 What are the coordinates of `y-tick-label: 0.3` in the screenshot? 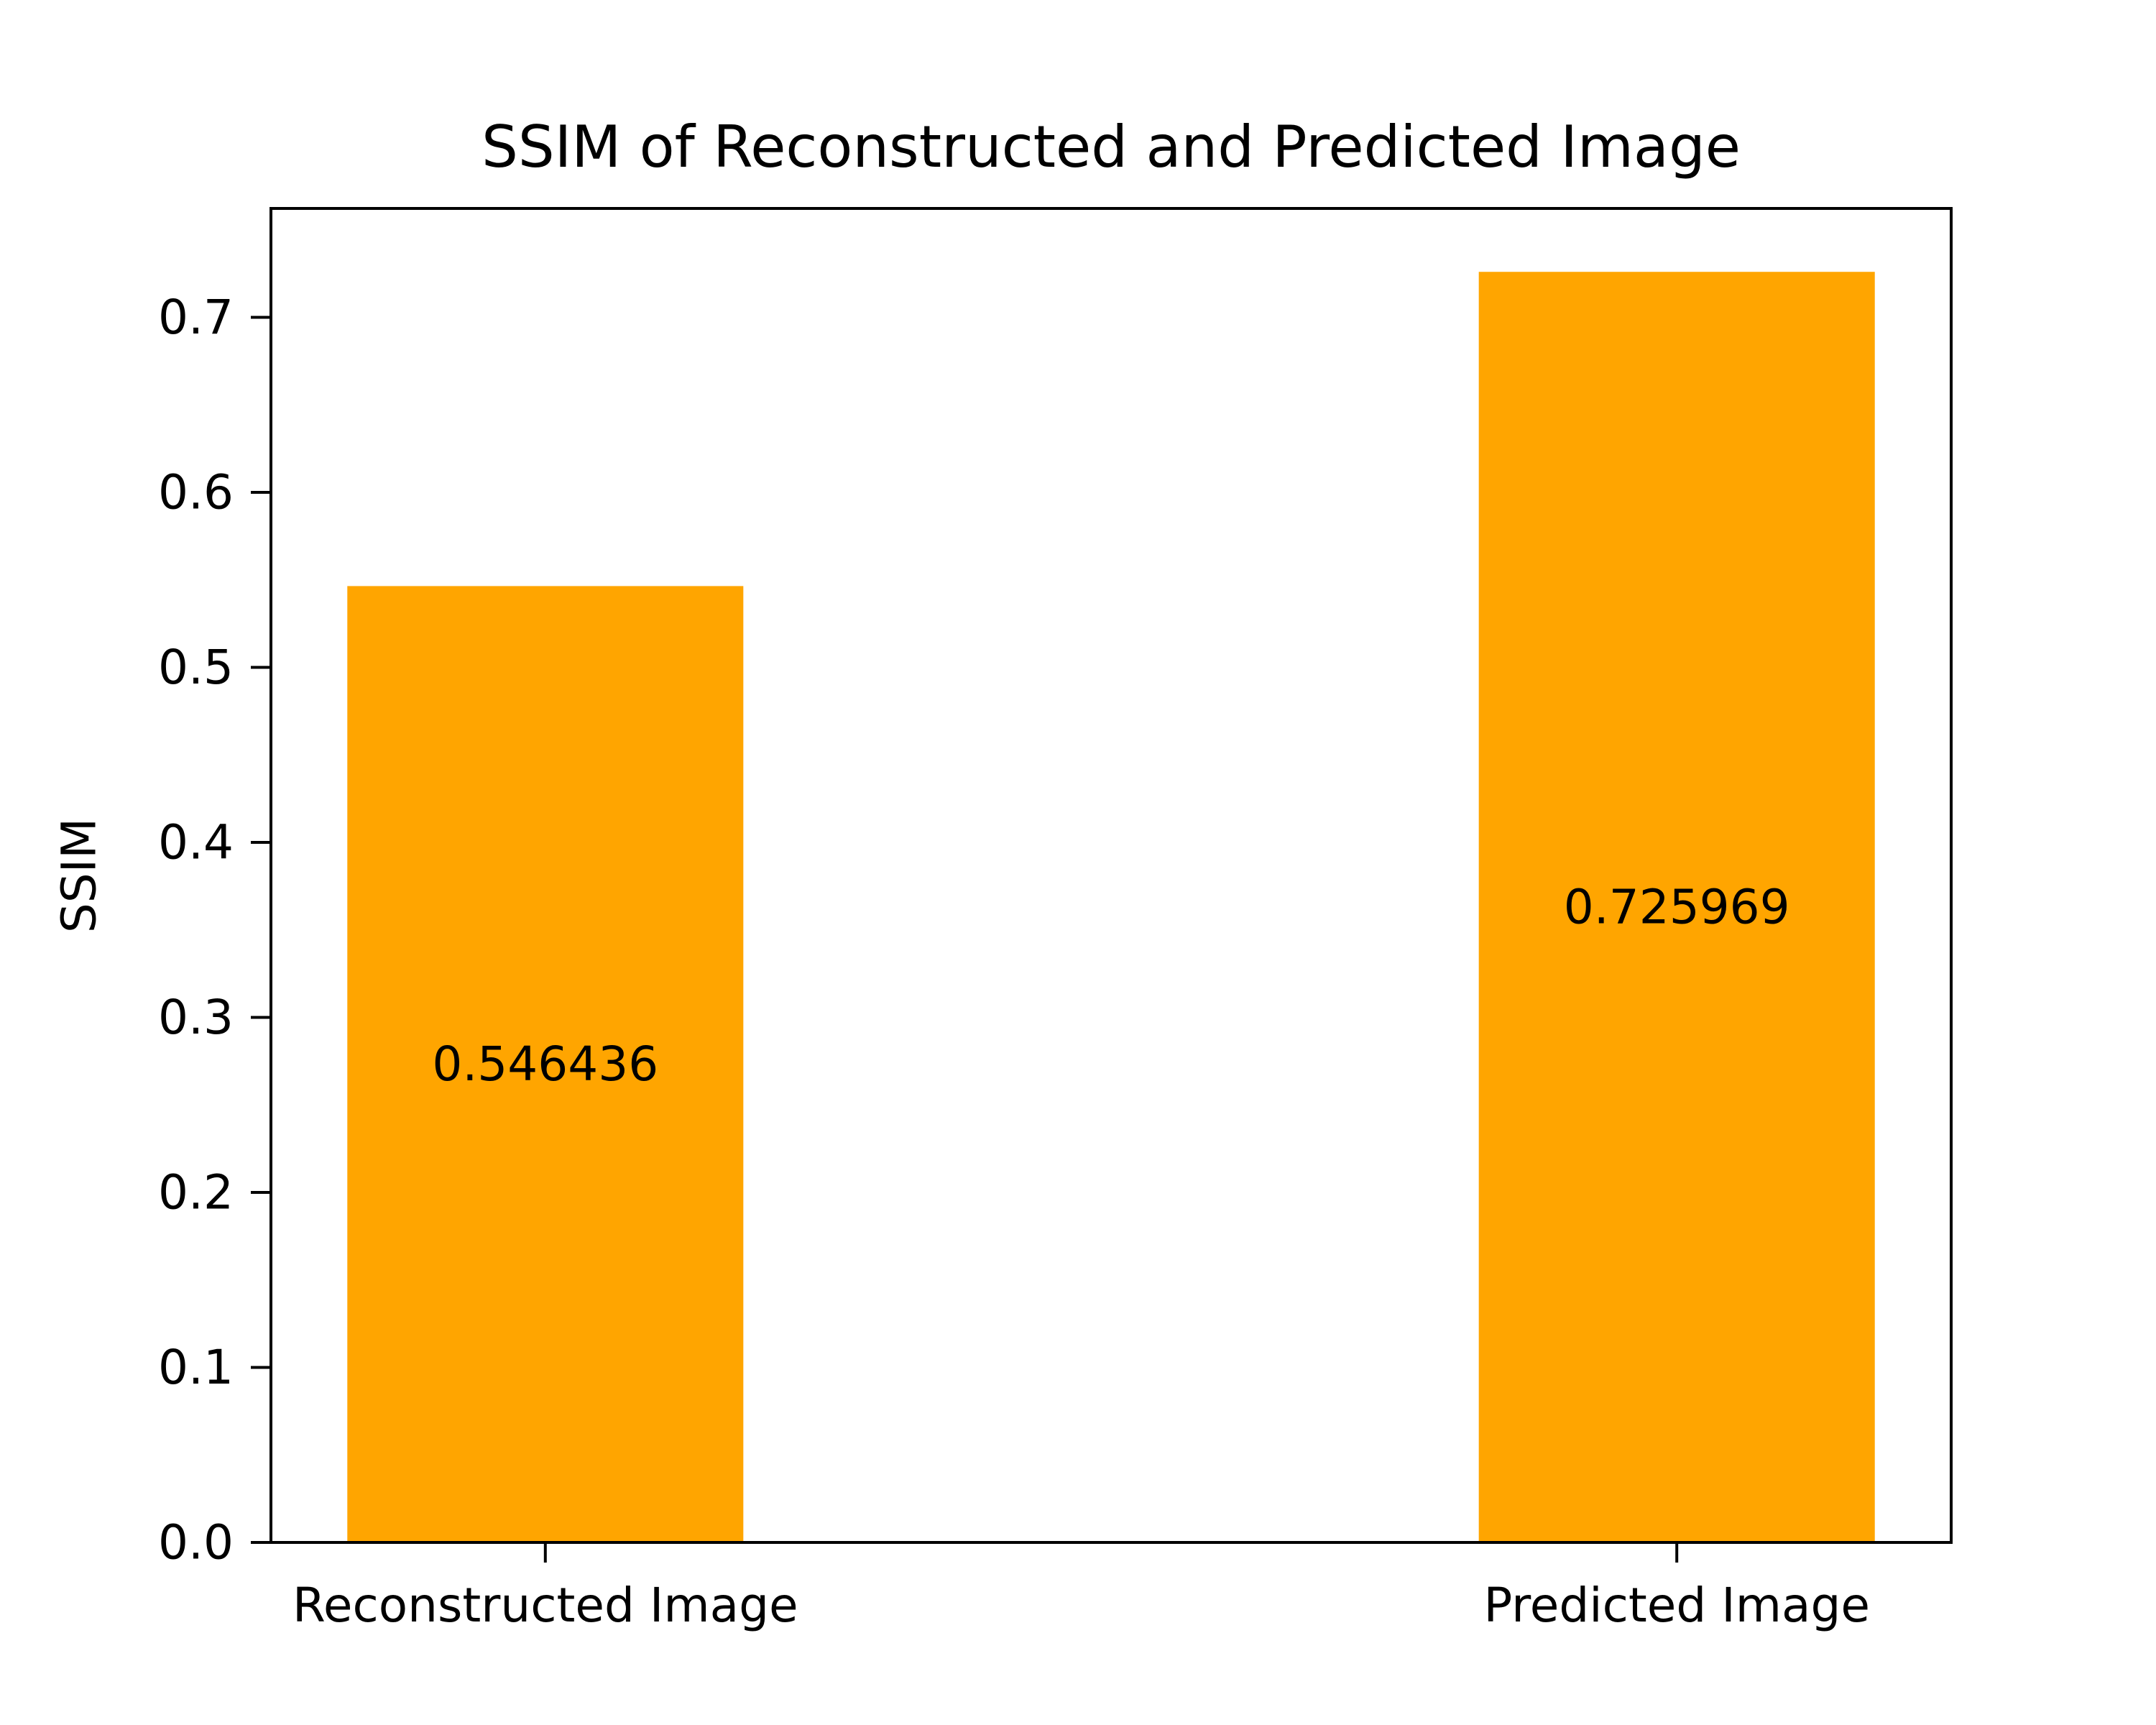 It's located at (196, 1017).